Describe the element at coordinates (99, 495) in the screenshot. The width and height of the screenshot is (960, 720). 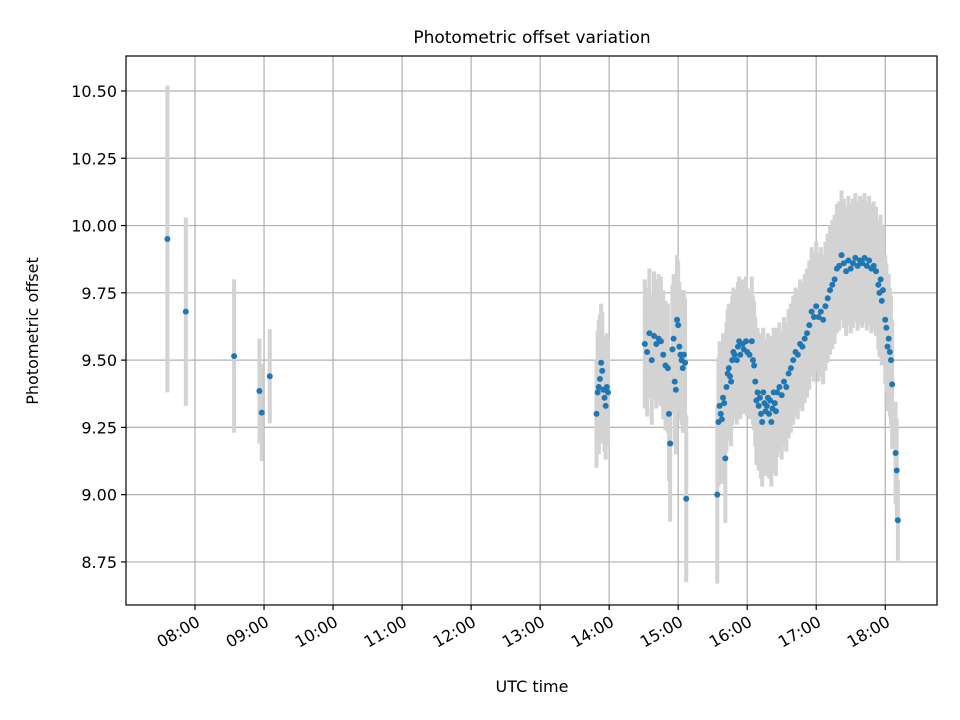
I see `y-tick-label: 9.00` at that location.